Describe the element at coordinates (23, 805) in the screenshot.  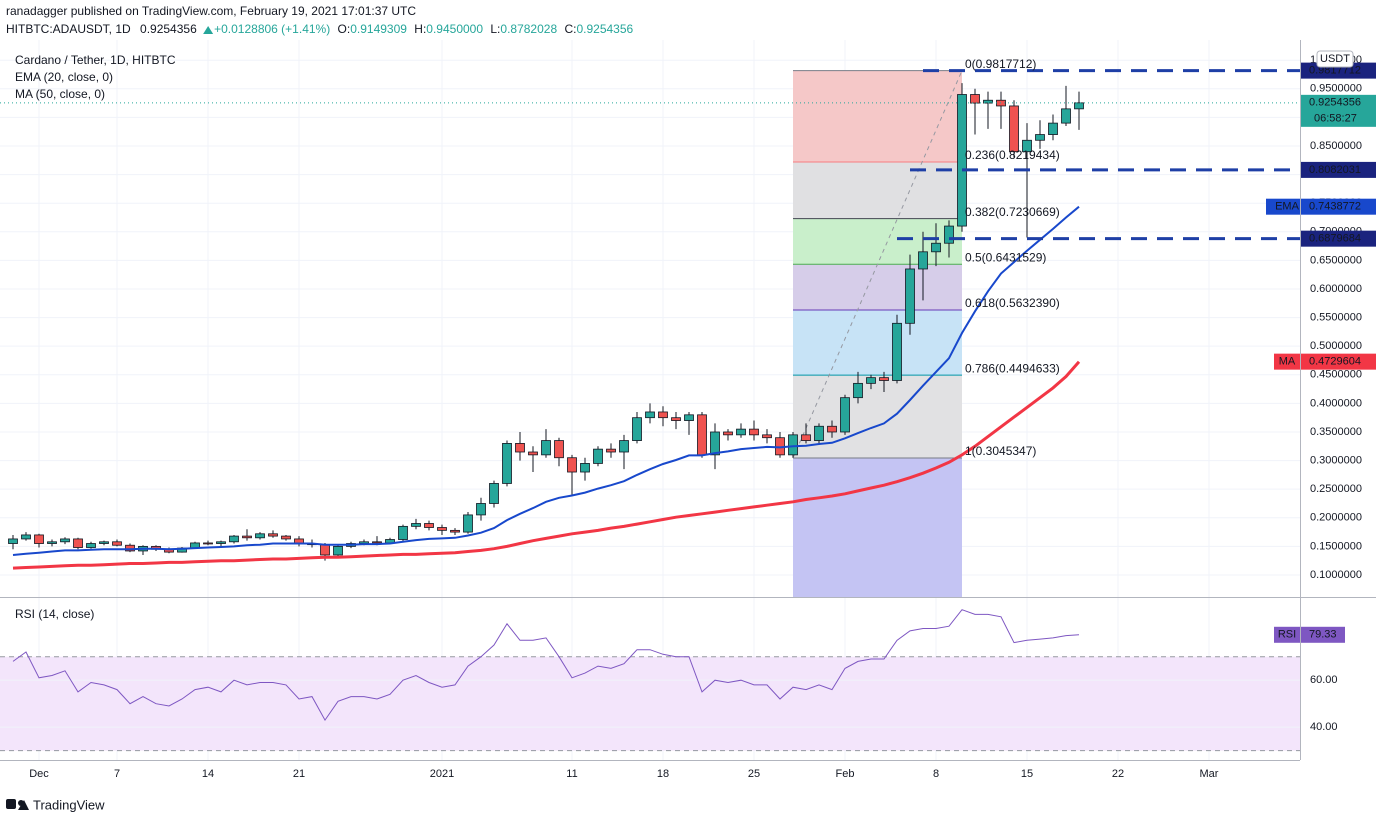
I see `logo-part` at that location.